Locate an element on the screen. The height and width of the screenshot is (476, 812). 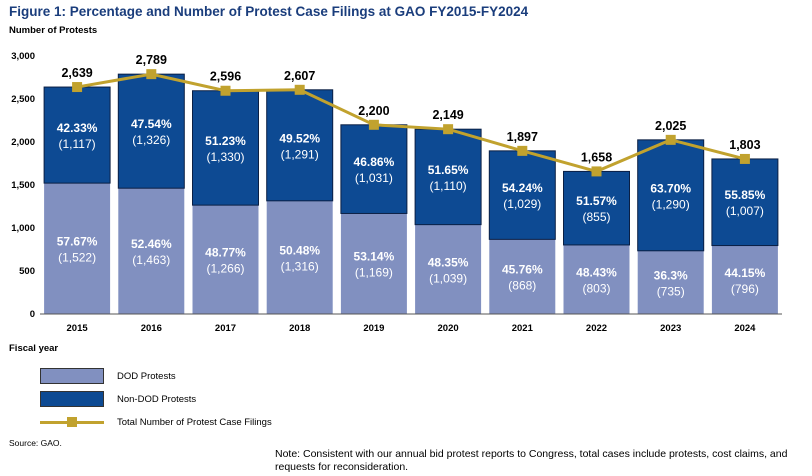
data-label-dod-count: (803) is located at coordinates (596, 288).